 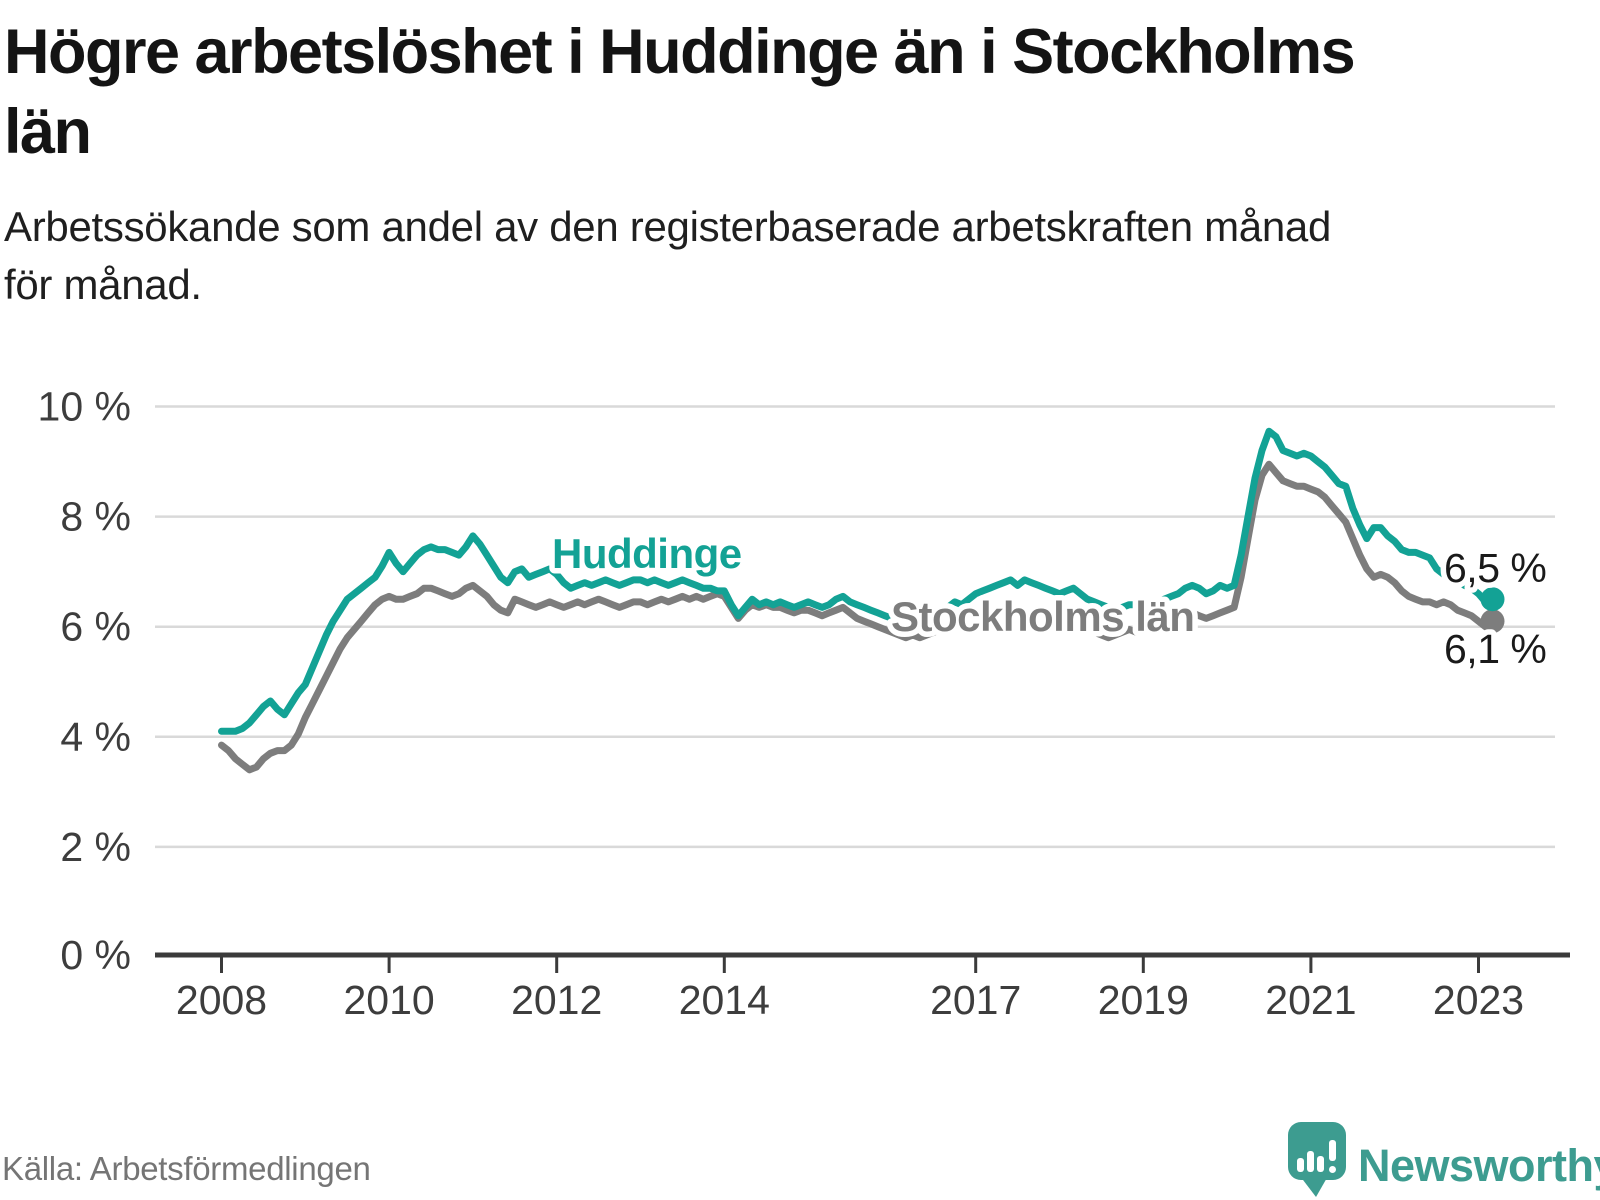 I want to click on end-value-label-stockholms-lan: 6,1 %, so click(x=1495, y=649).